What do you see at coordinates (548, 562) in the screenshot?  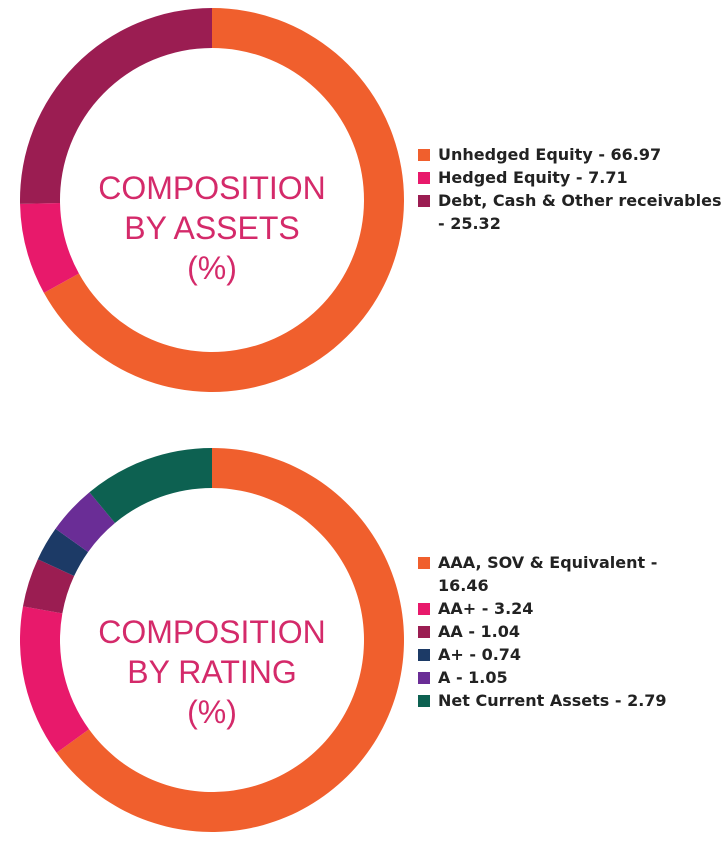 I see `legend-label: AAA, SOV & Equivalent -` at bounding box center [548, 562].